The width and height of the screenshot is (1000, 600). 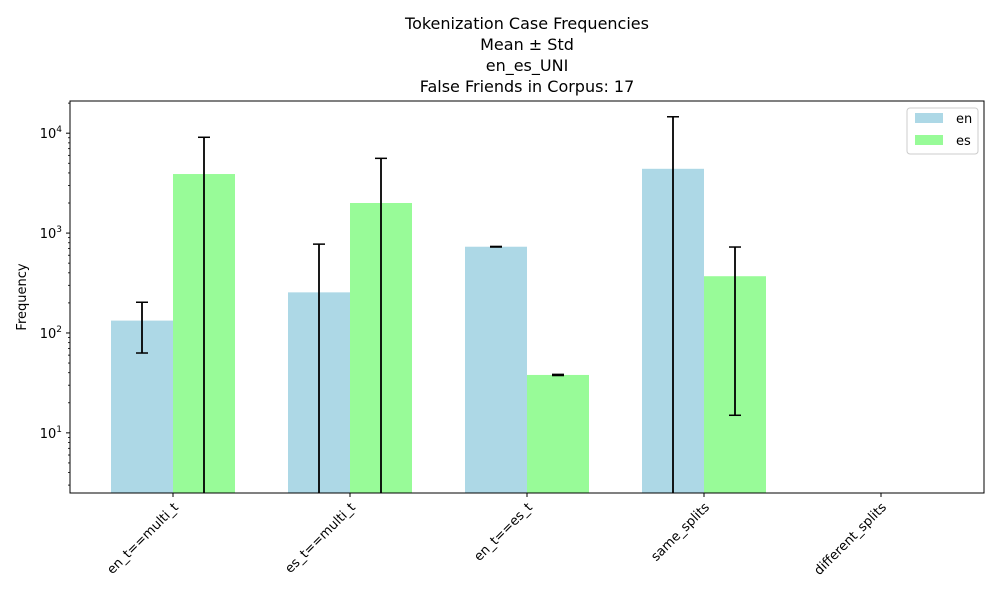 I want to click on legend-label: es, so click(x=963, y=141).